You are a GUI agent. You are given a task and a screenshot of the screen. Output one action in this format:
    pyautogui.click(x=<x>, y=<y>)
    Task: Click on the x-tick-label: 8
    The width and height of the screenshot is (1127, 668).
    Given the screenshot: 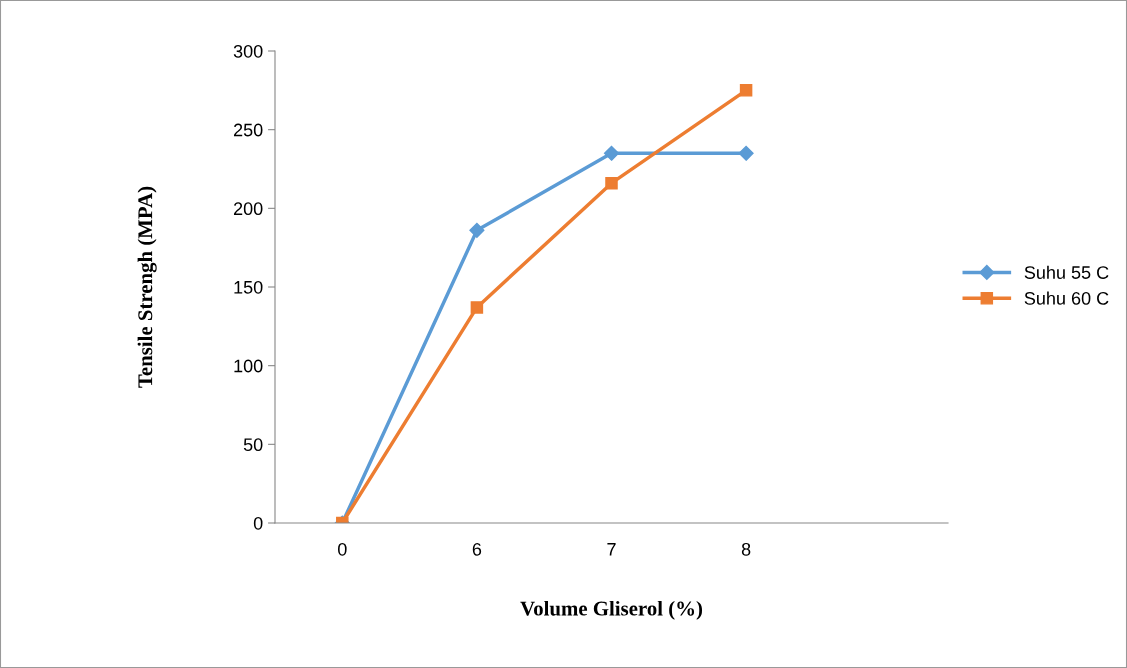 What is the action you would take?
    pyautogui.click(x=746, y=549)
    